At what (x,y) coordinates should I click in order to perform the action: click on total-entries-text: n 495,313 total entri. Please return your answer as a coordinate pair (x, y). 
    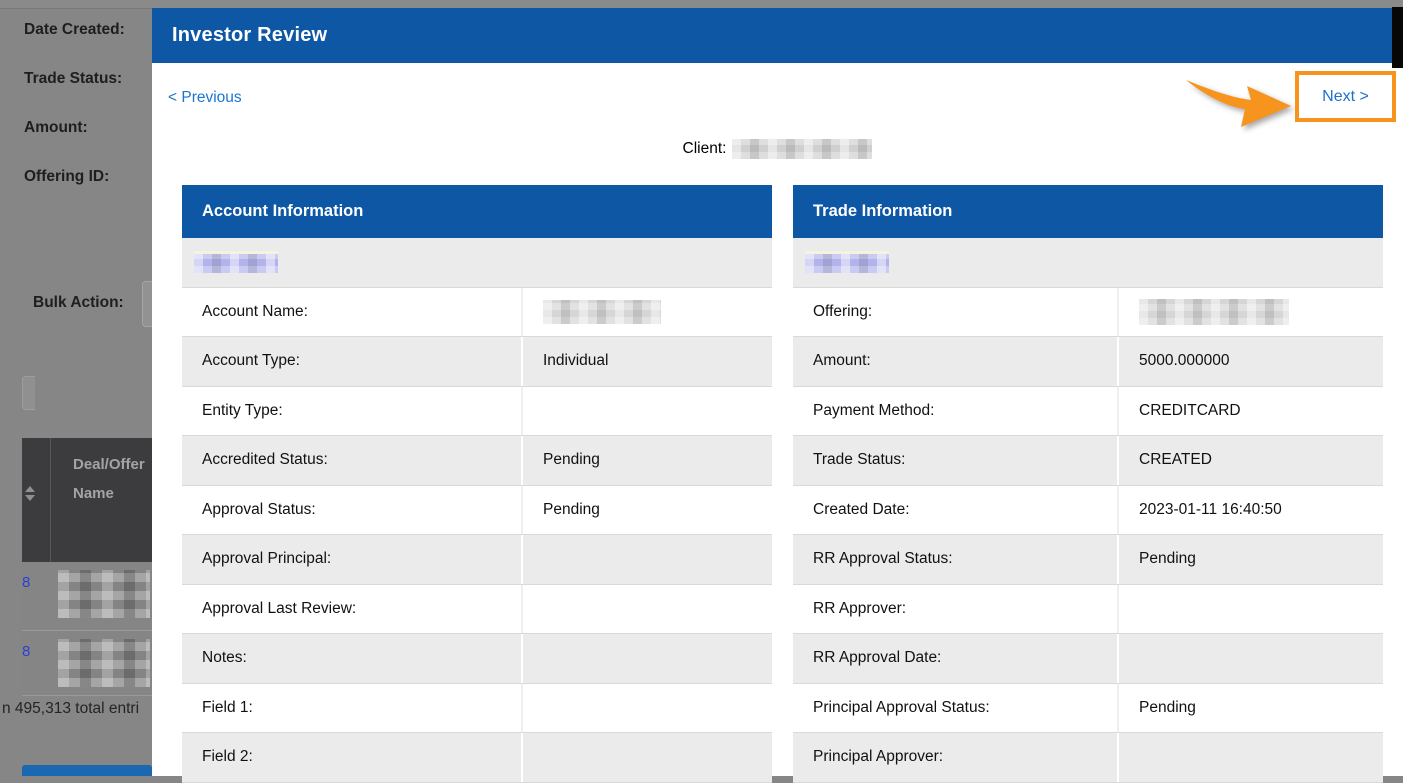
    Looking at the image, I should click on (71, 708).